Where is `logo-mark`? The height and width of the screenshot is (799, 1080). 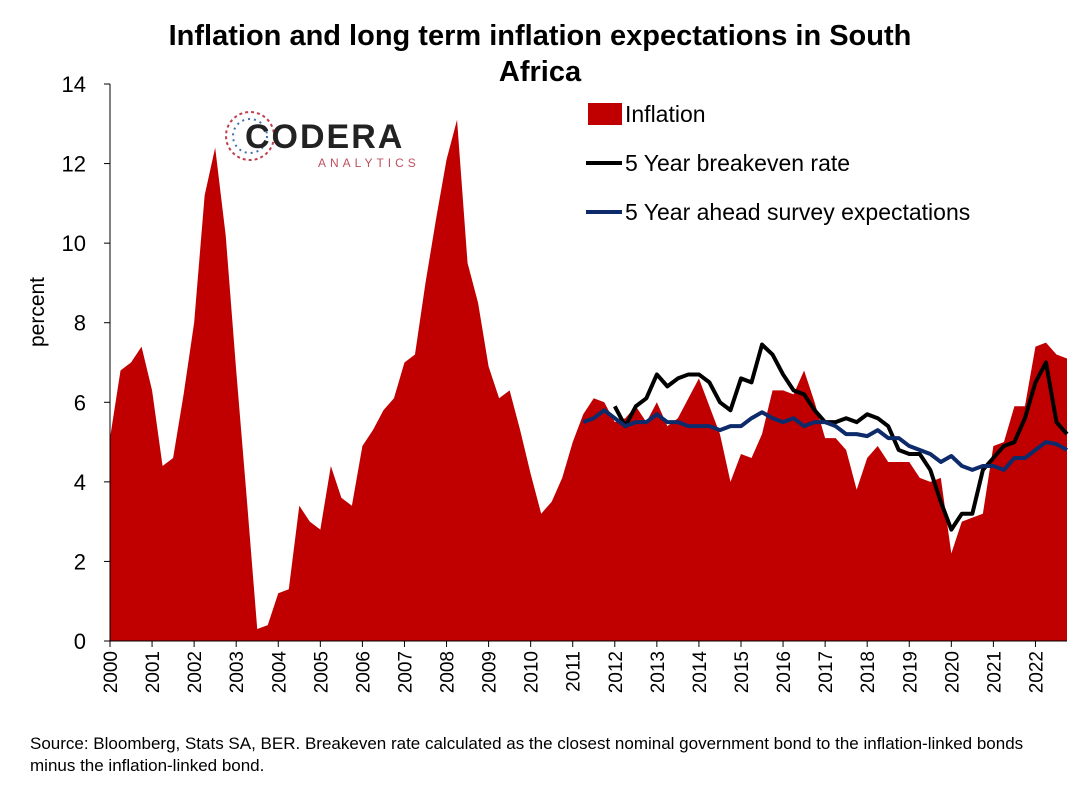 logo-mark is located at coordinates (250, 136).